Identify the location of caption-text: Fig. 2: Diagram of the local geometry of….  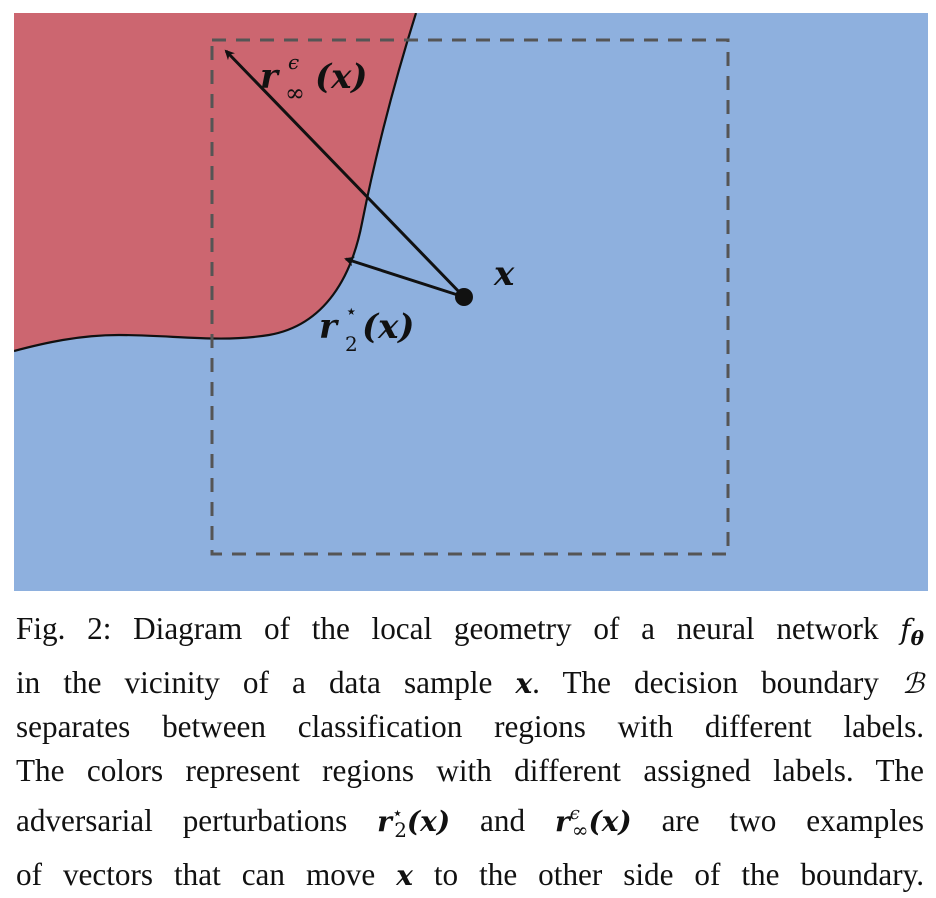
(458, 628).